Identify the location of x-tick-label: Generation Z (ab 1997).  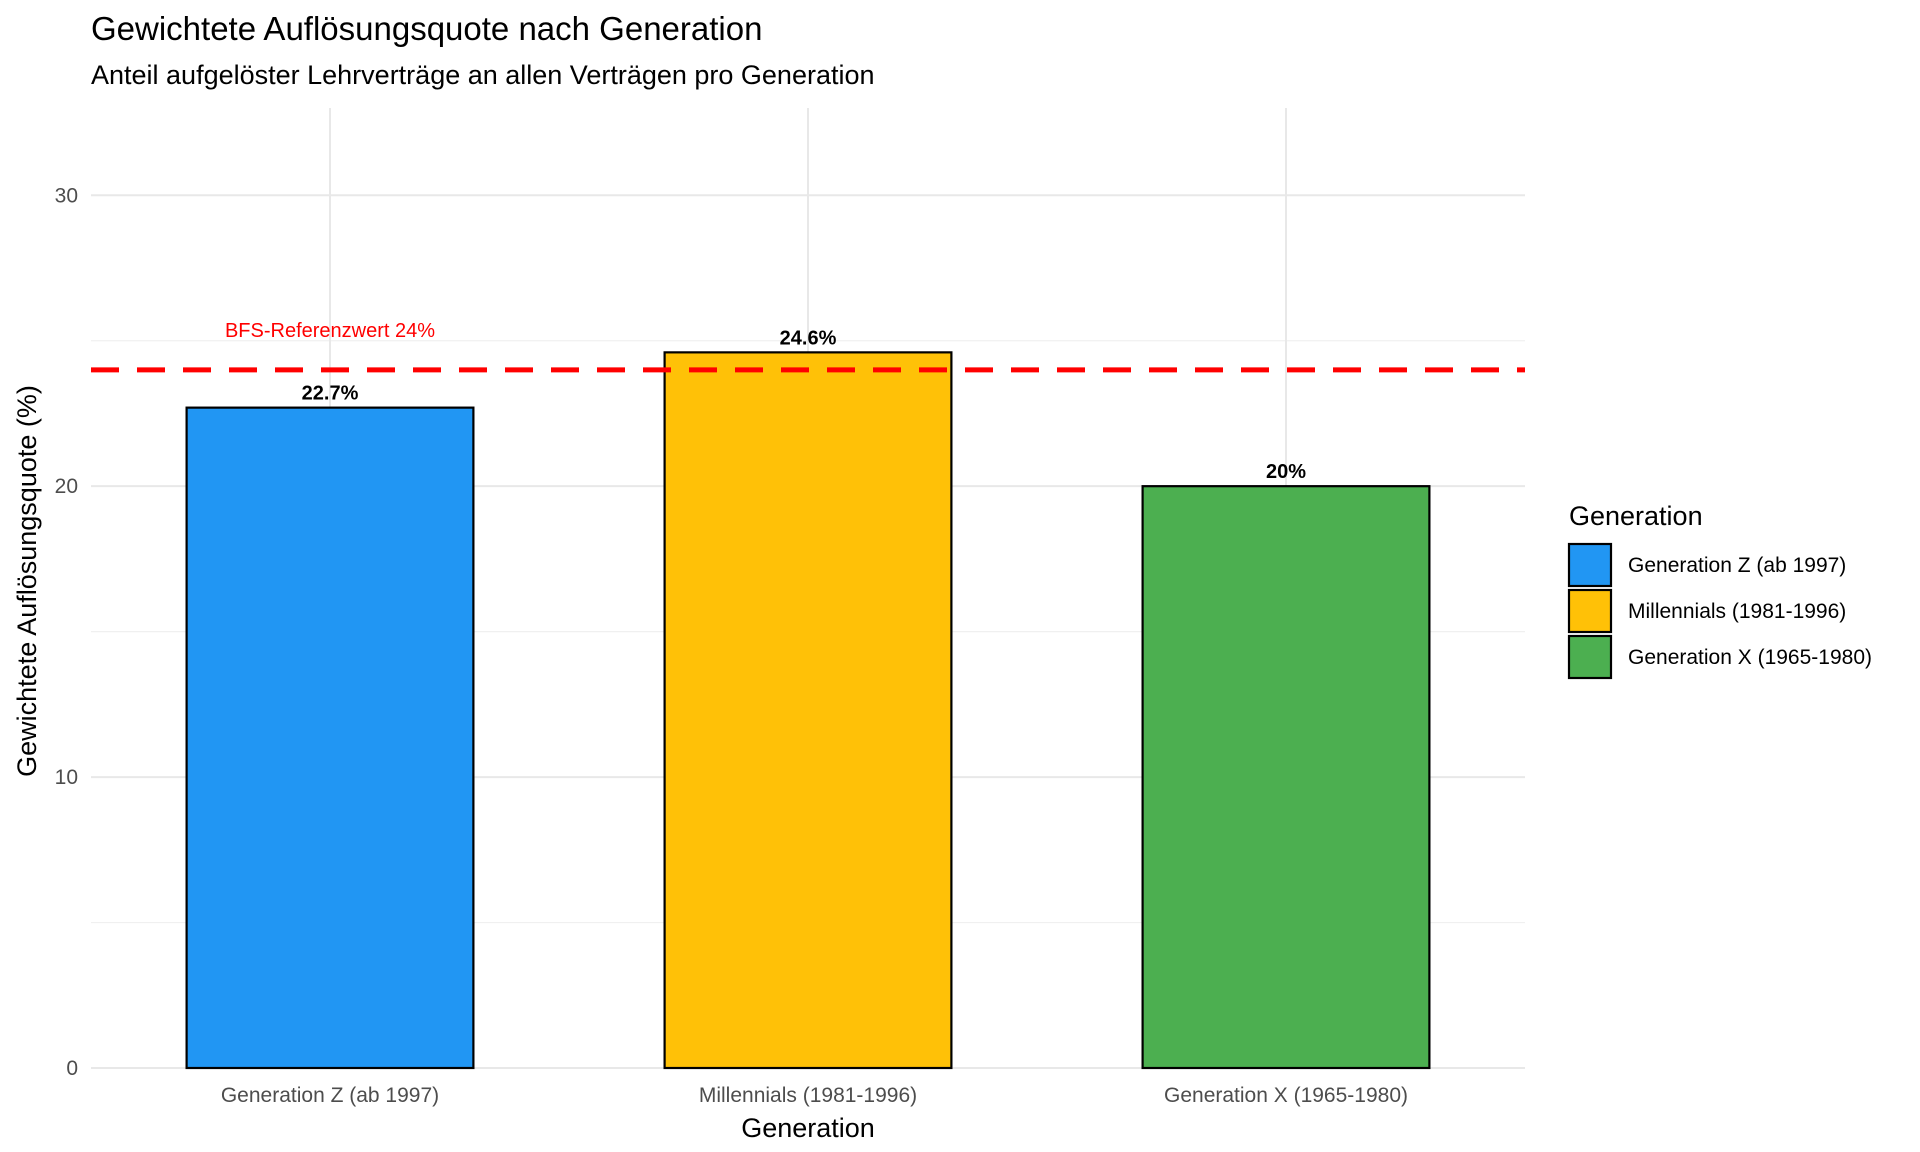
(330, 1095).